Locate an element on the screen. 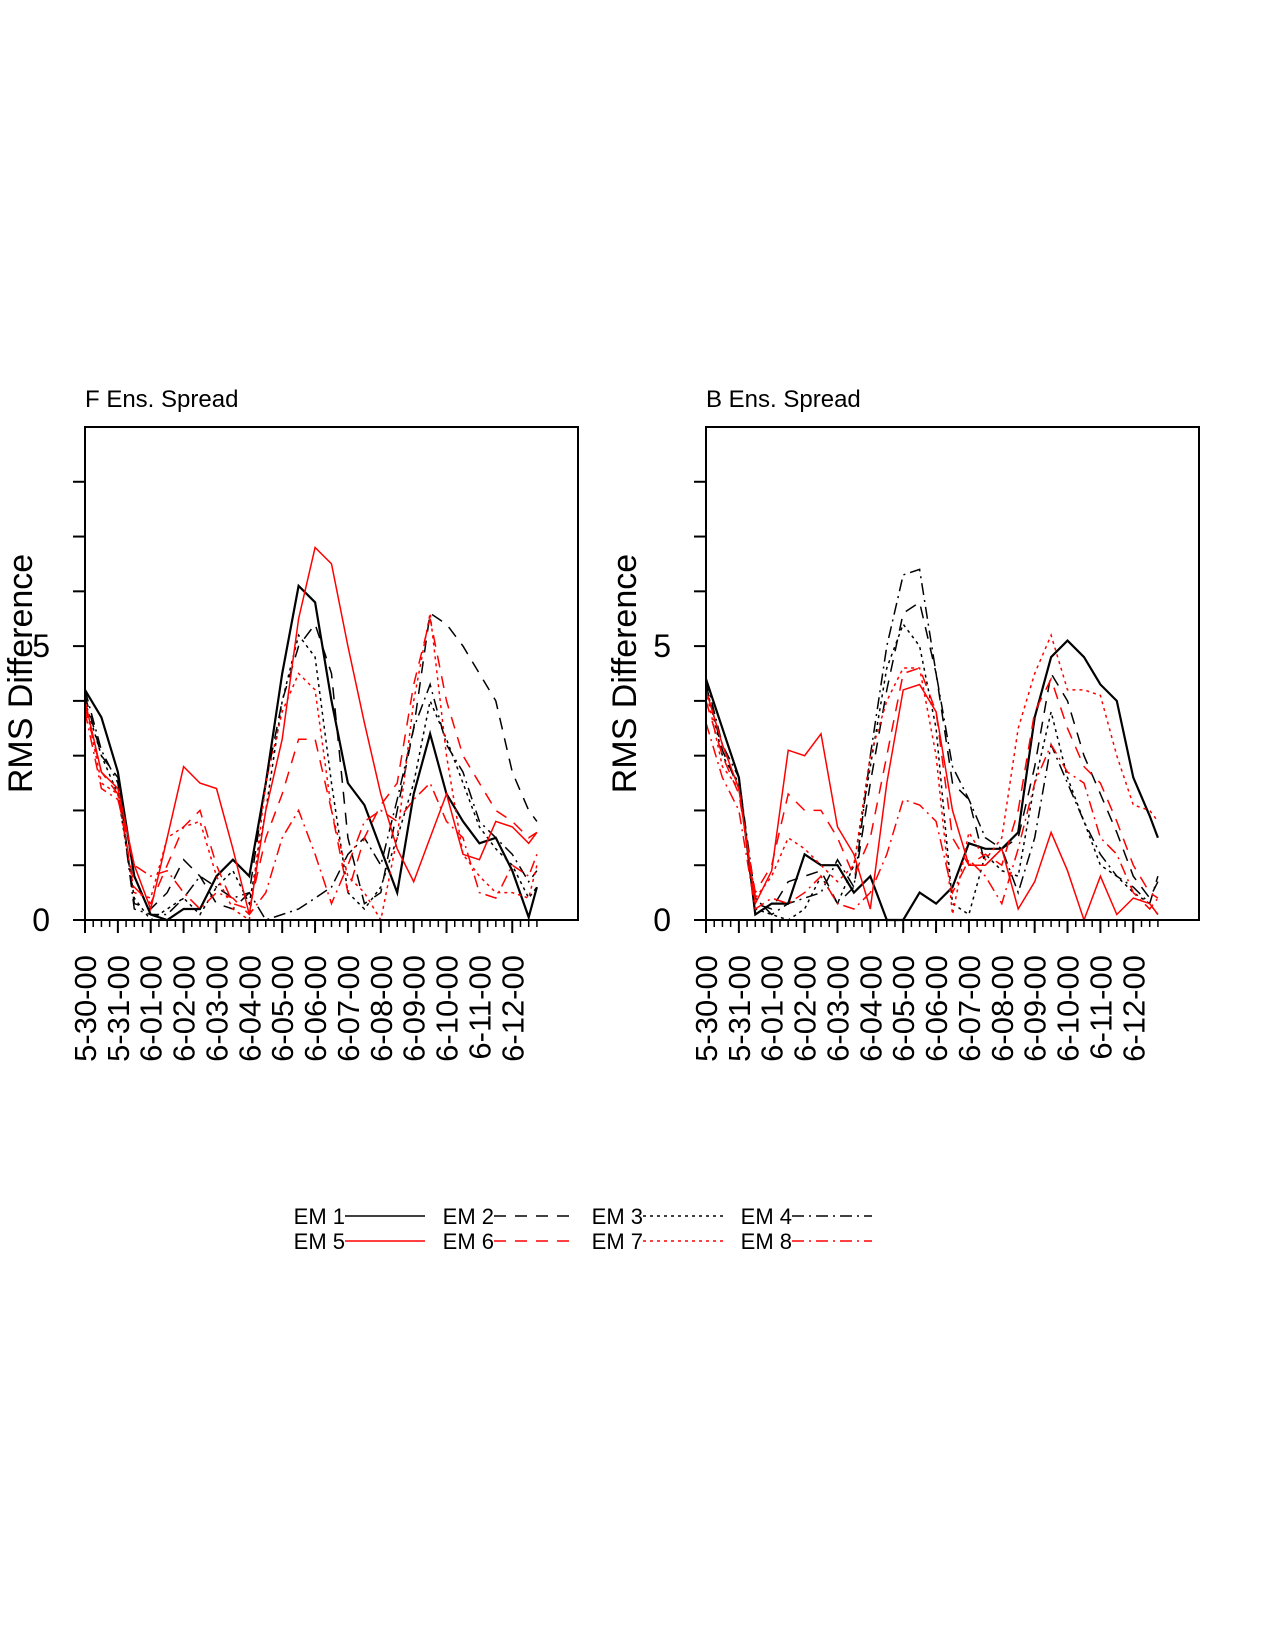 This screenshot has width=1275, height=1650. legend-label: EM 7 is located at coordinates (617, 1241).